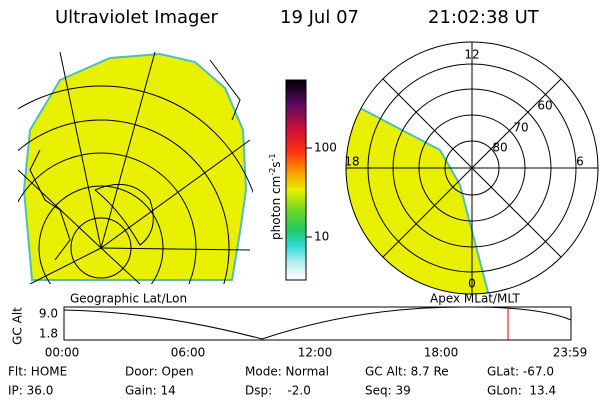 This screenshot has width=600, height=400. I want to click on status-field: GLon: 13.4, so click(521, 391).